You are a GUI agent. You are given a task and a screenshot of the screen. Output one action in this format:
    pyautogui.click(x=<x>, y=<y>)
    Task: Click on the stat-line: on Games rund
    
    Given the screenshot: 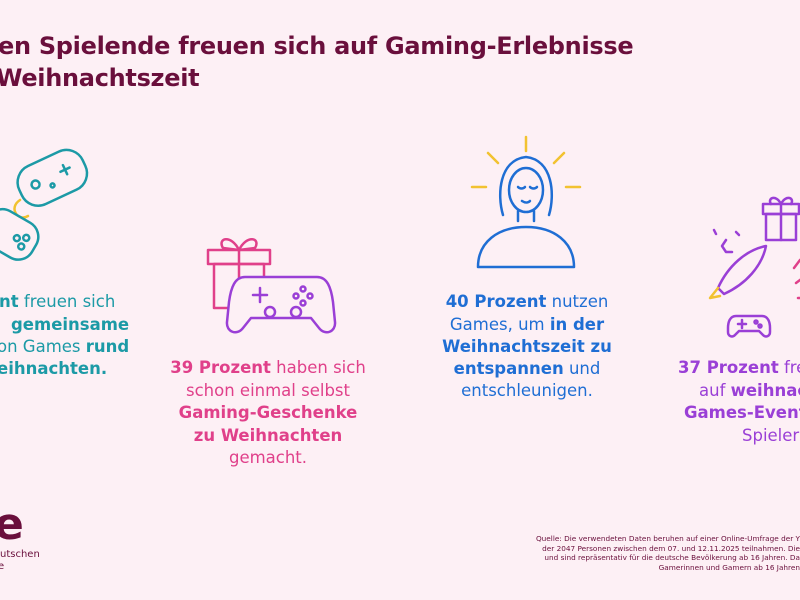 What is the action you would take?
    pyautogui.click(x=65, y=346)
    